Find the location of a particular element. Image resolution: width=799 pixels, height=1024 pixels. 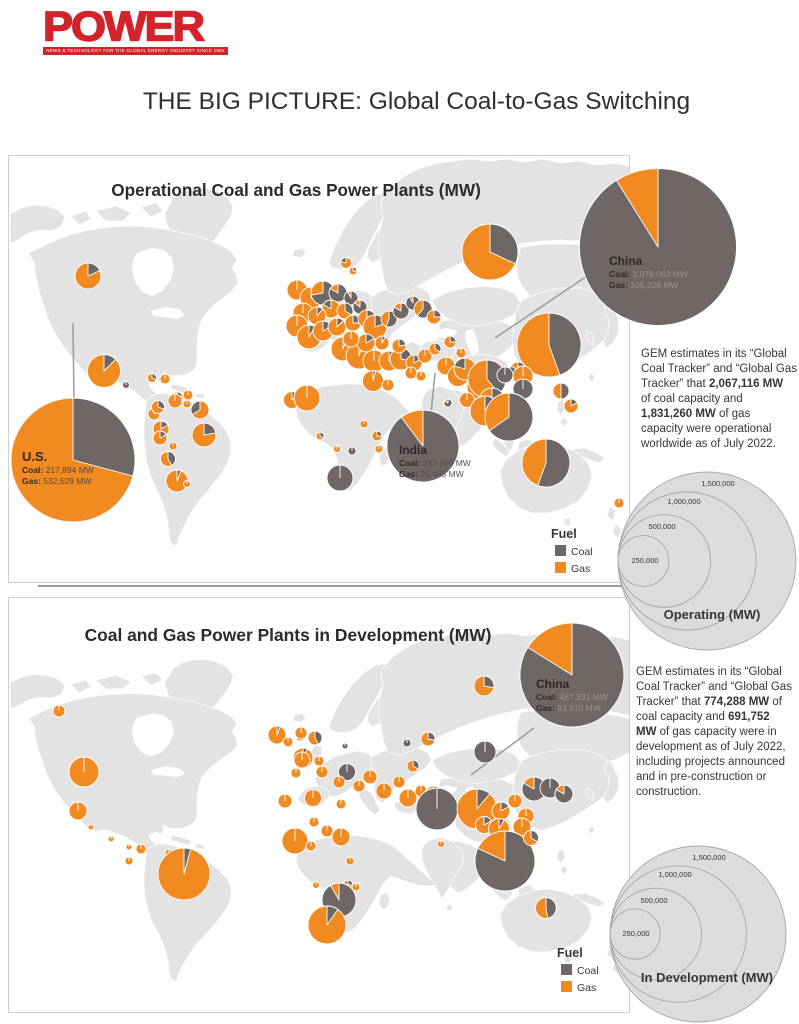

svg-text: In Development (MW) is located at coordinates (707, 977).